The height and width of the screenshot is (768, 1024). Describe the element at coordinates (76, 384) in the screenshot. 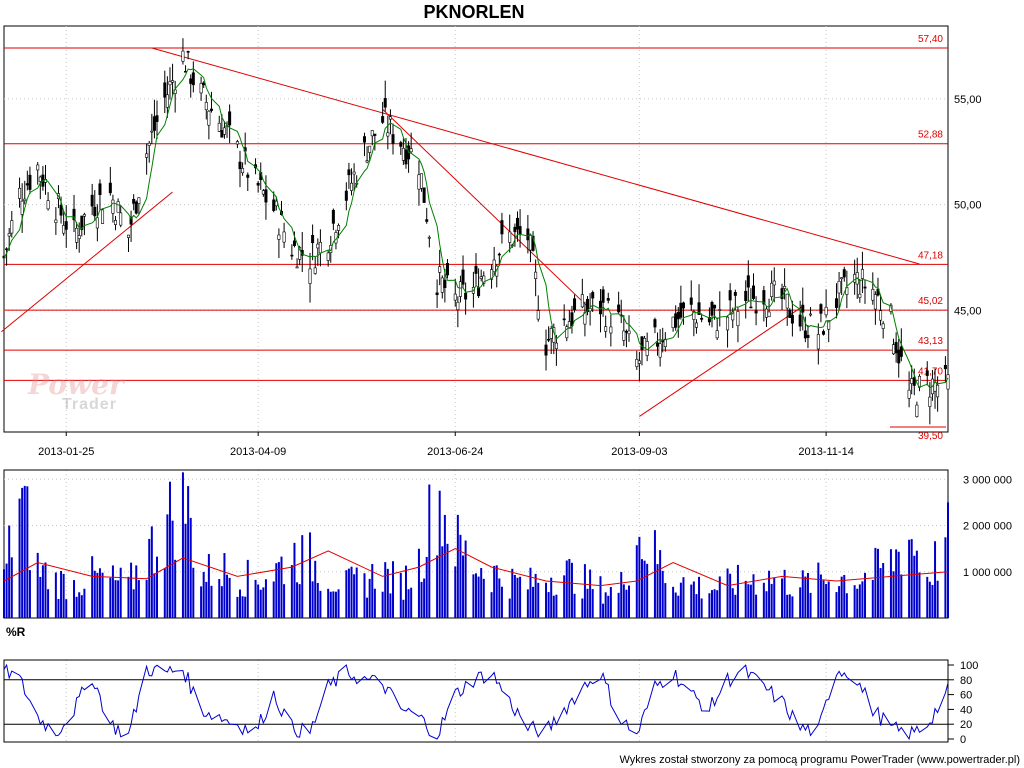

I see `logo-power-text: Power` at that location.